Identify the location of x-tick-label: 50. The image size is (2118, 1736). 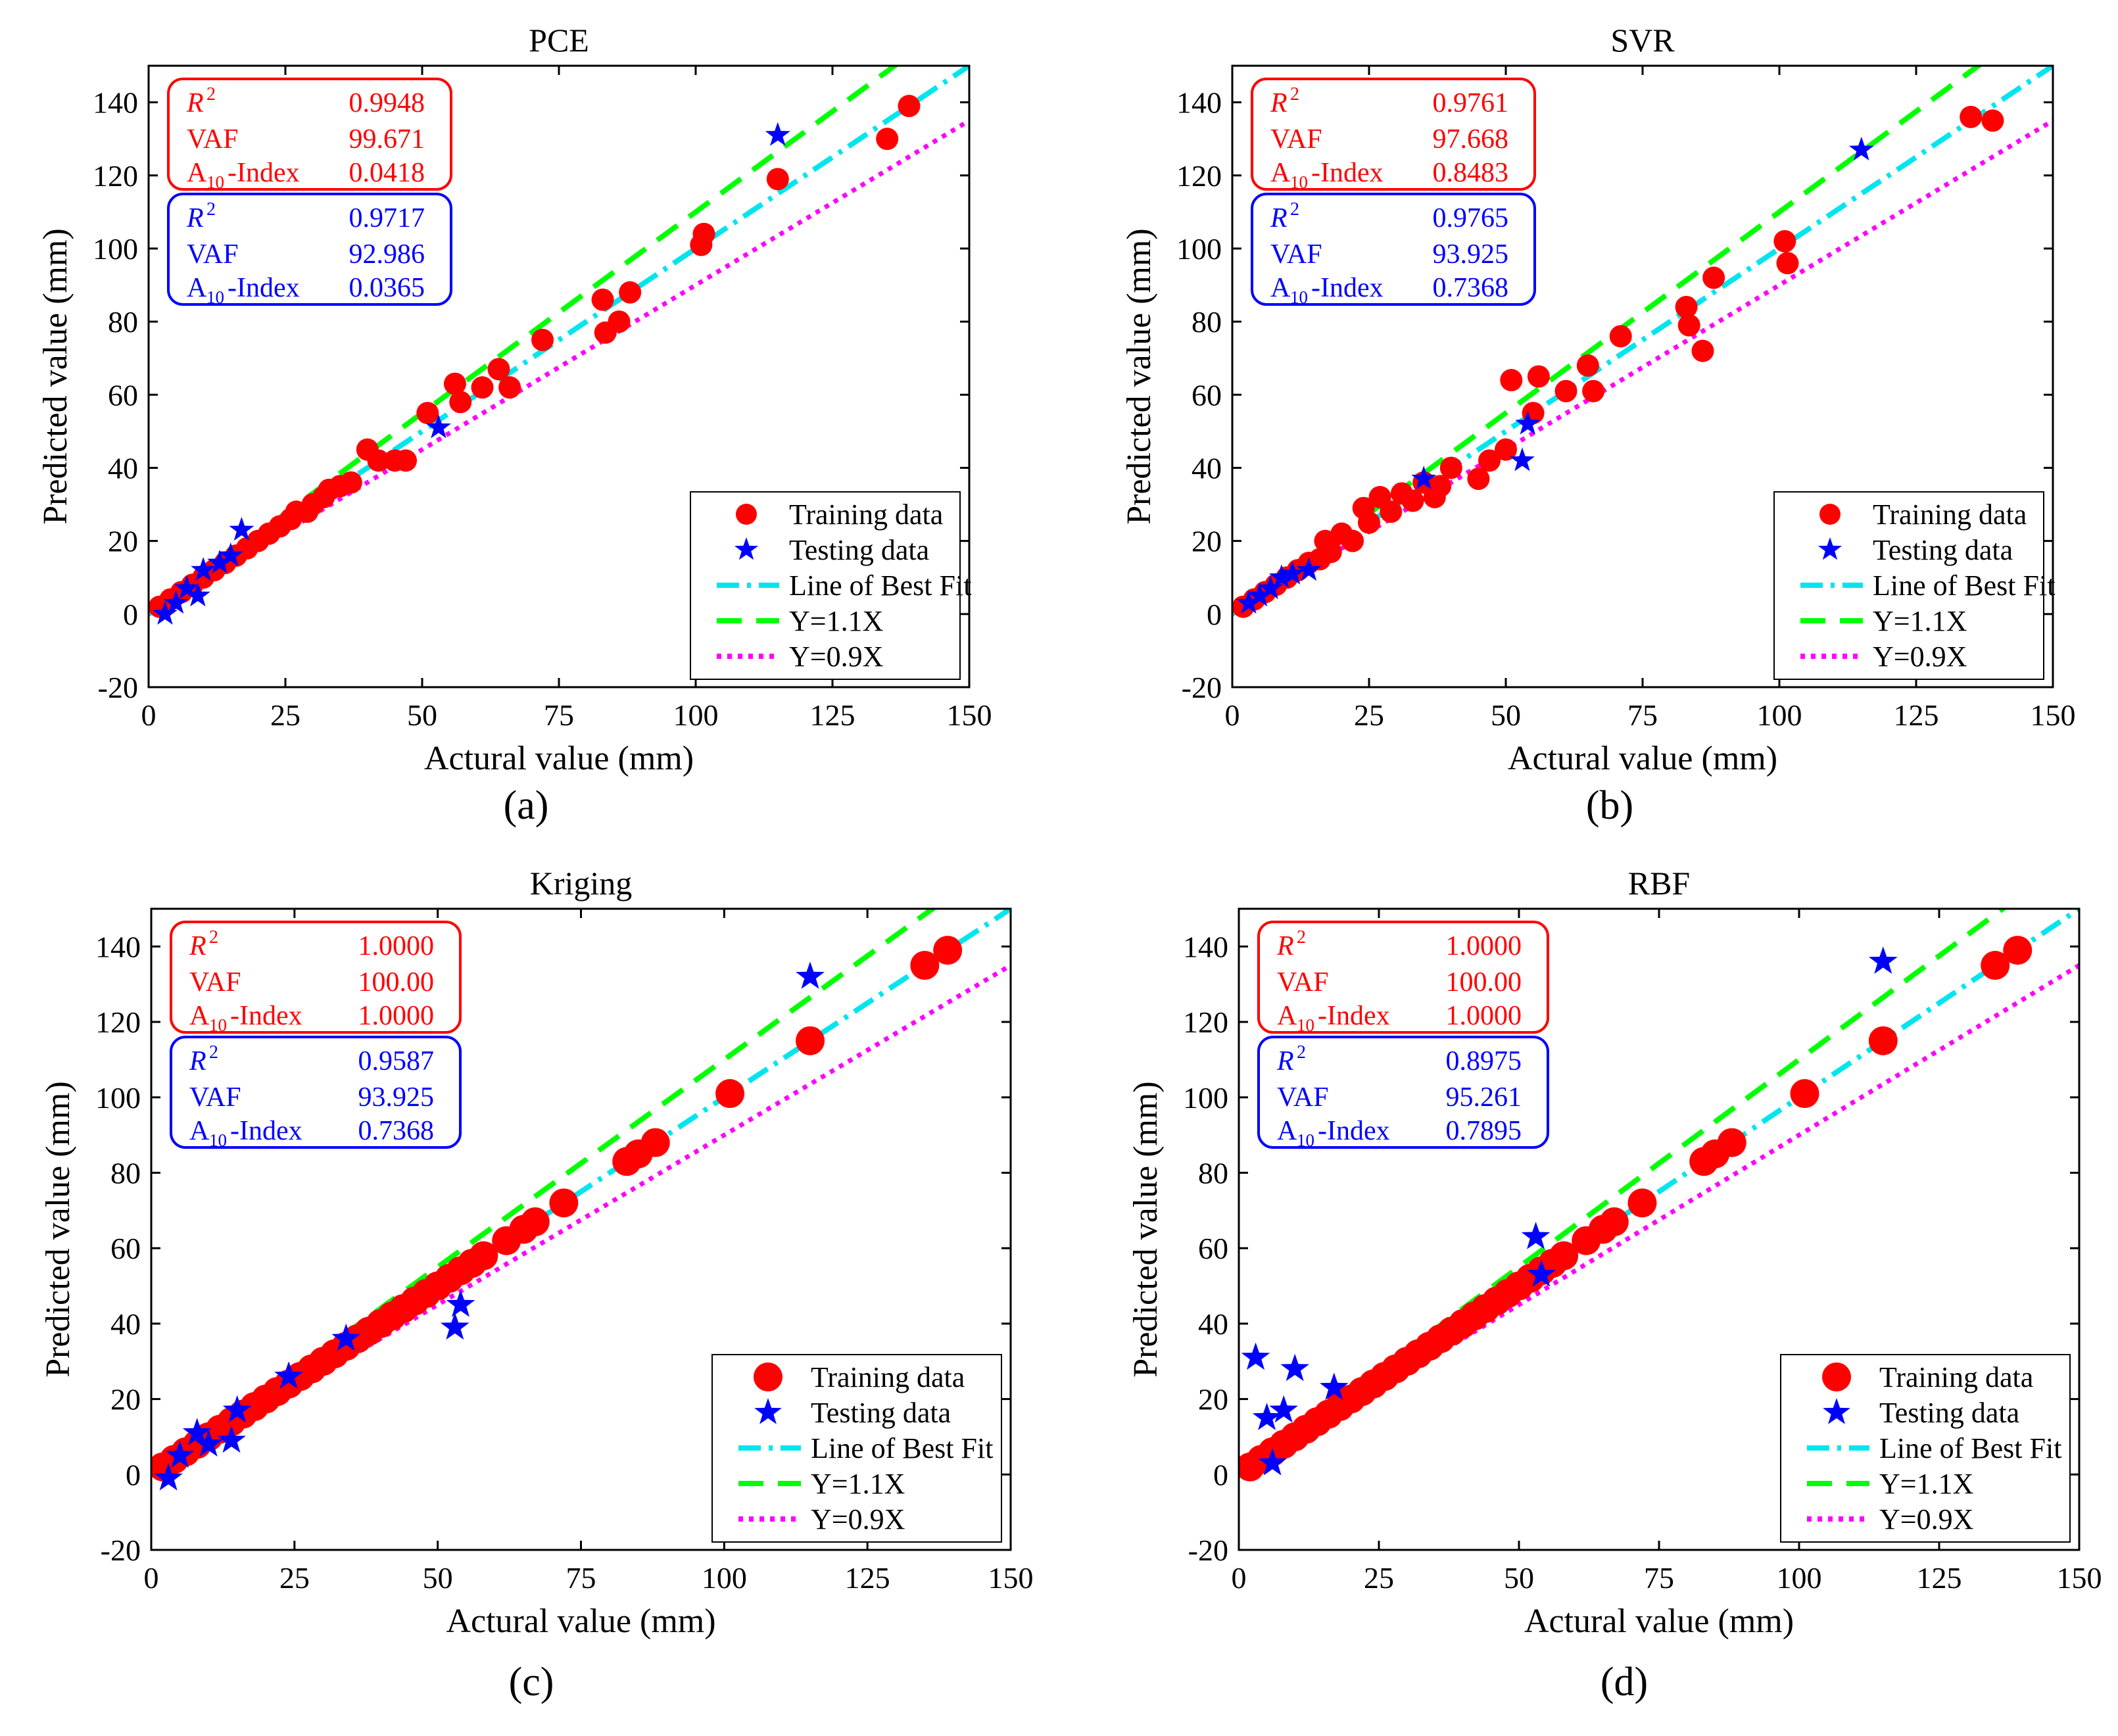
(422, 715).